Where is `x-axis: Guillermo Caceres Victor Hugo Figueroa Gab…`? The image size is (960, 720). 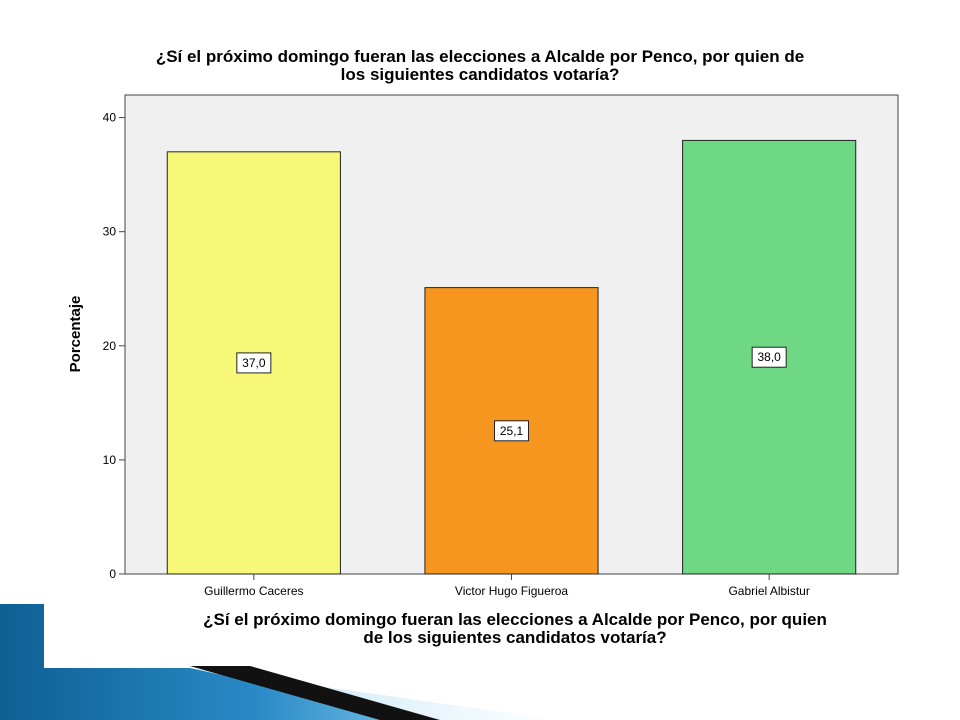 x-axis: Guillermo Caceres Victor Hugo Figueroa Gab… is located at coordinates (507, 586).